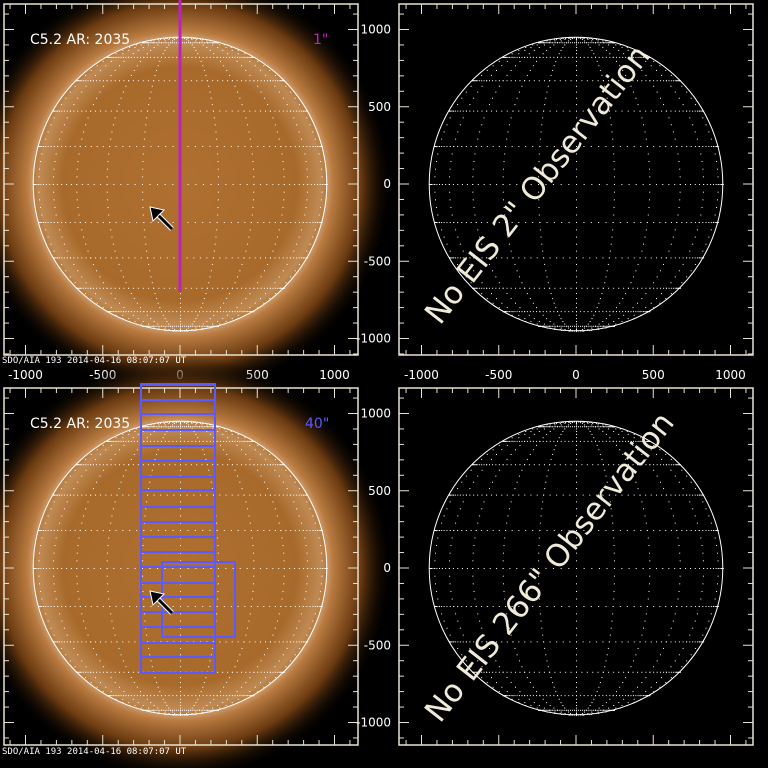 The width and height of the screenshot is (768, 768). I want to click on y-tick-label: -500, so click(377, 261).